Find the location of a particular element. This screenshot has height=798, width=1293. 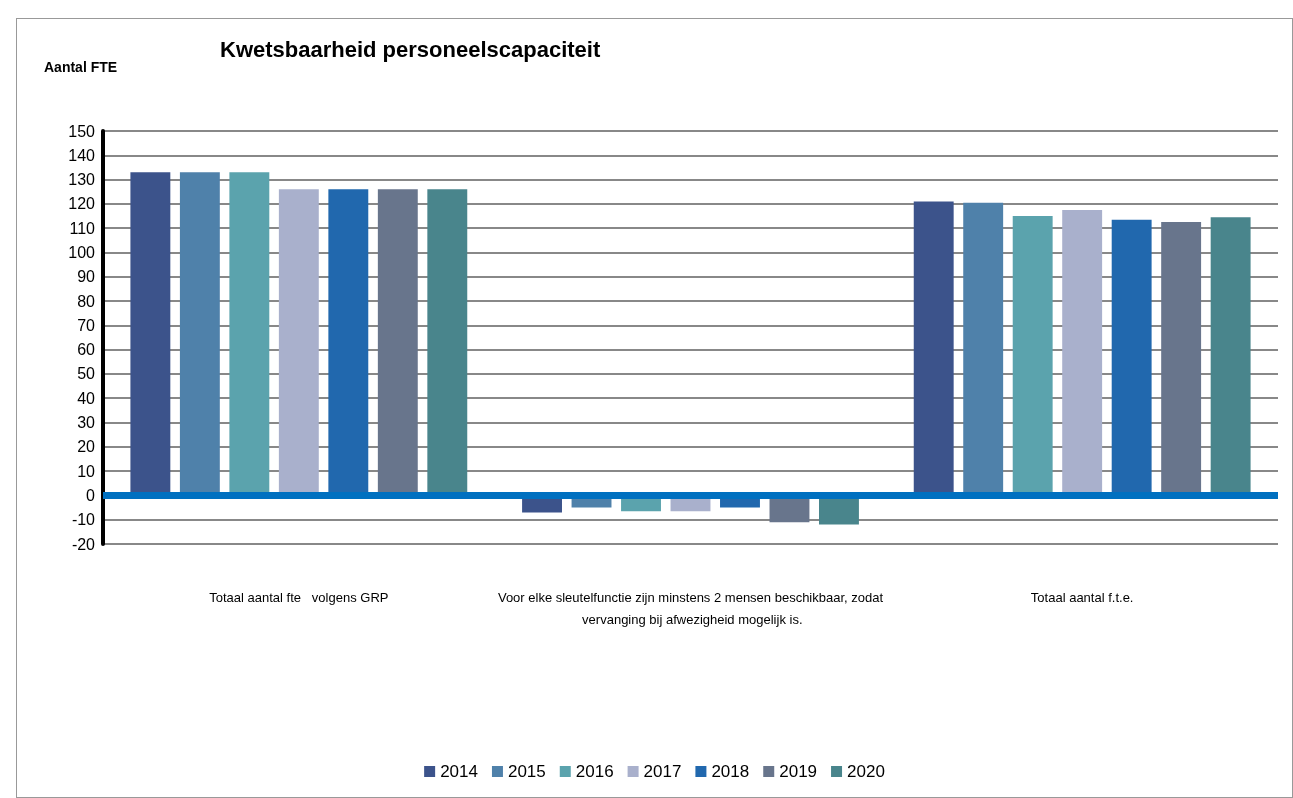

y-tick-label: 150 is located at coordinates (82, 131).